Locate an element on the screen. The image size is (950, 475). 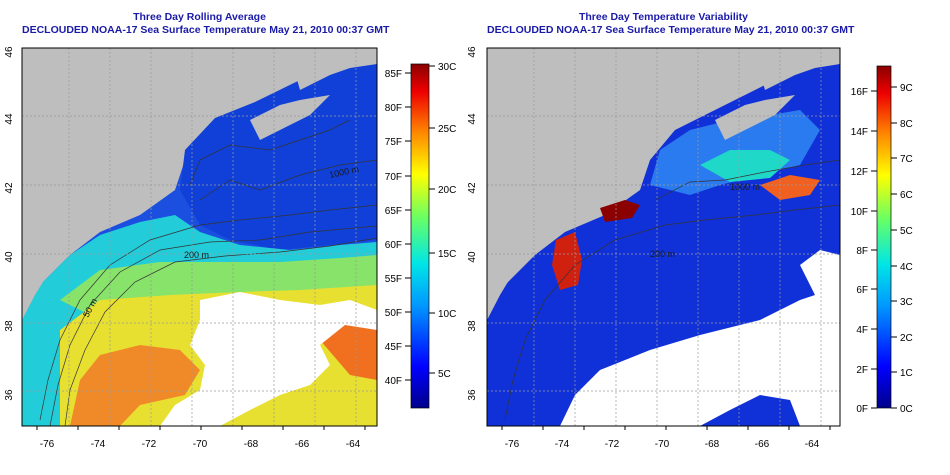
right-colorbar-f-label: 10F is located at coordinates (859, 212).